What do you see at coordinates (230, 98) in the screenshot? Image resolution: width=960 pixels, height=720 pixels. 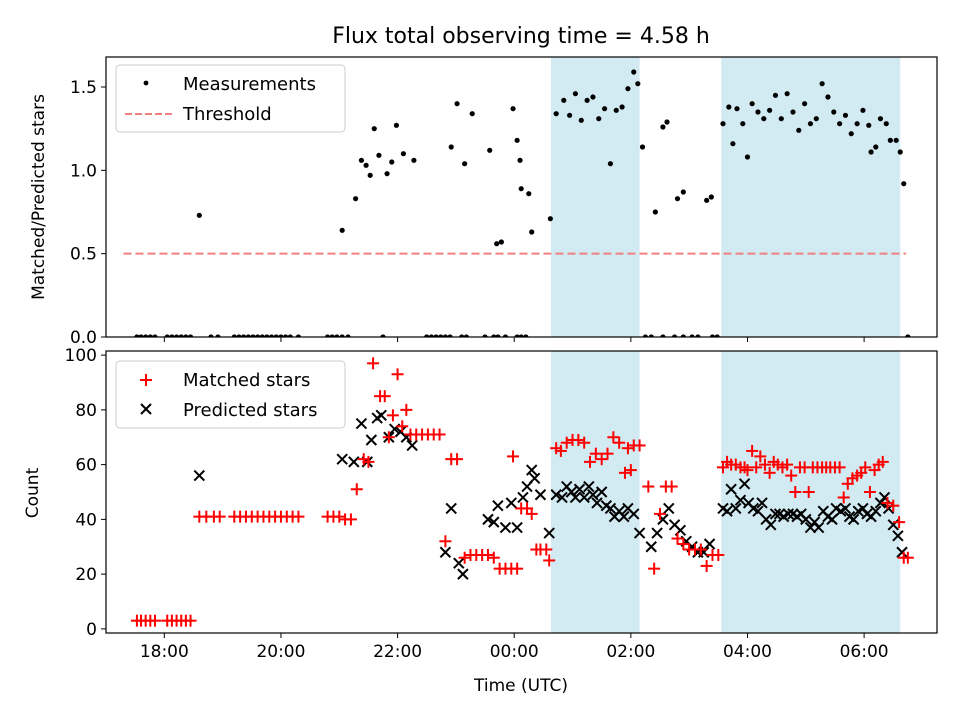 I see `top-legend-box` at bounding box center [230, 98].